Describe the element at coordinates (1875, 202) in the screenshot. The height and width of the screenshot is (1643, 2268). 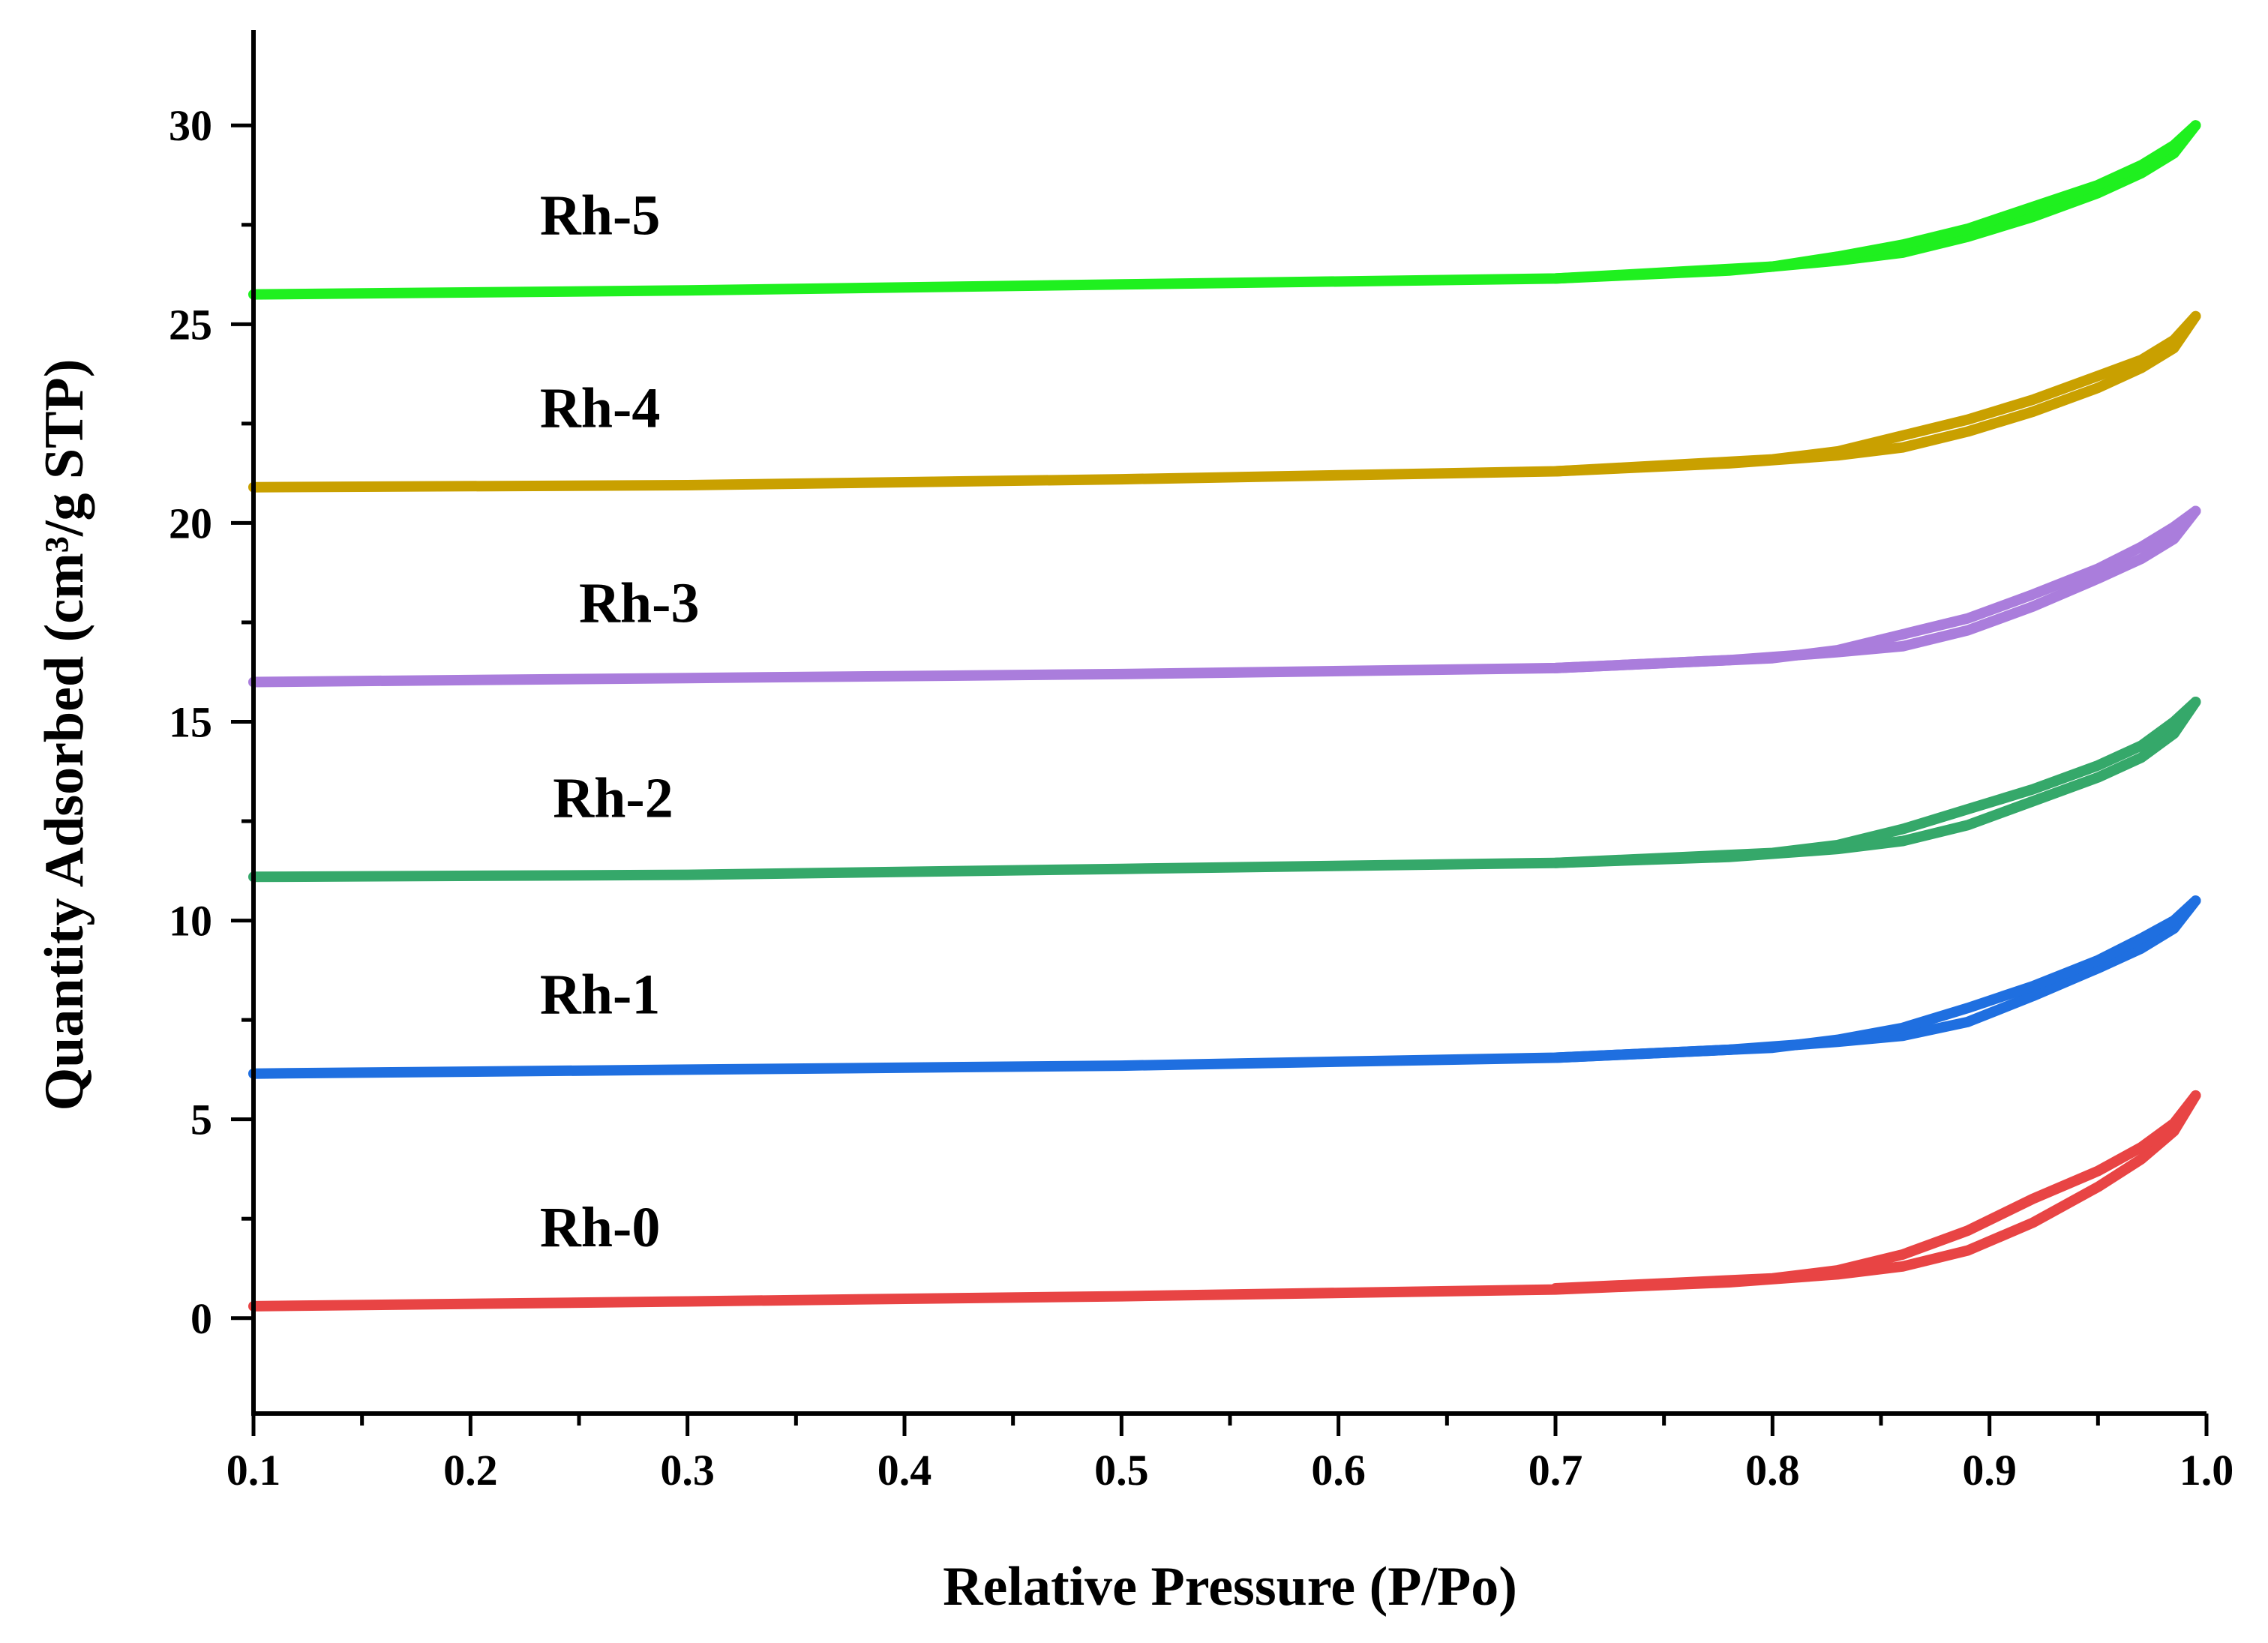
I see `series-rh-5-desorption` at that location.